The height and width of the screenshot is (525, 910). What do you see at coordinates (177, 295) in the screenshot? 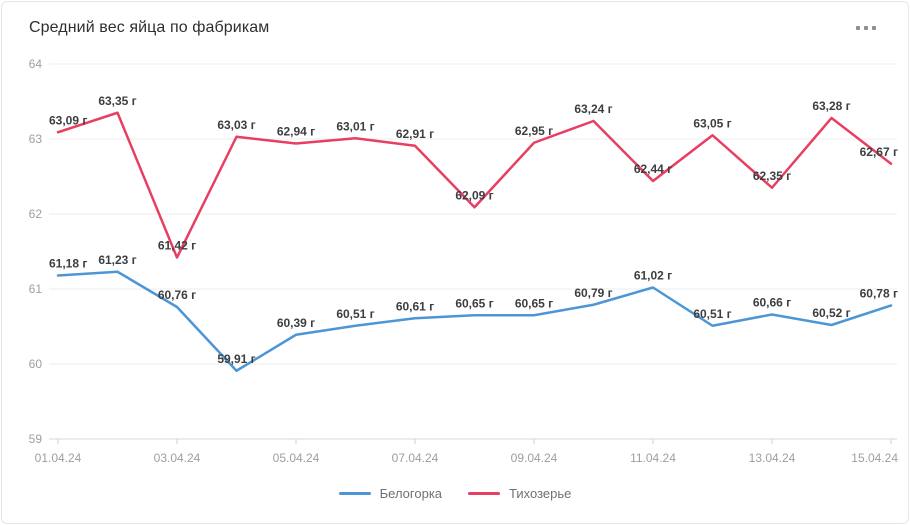
I see `data-label-series-0: 60,76 г` at bounding box center [177, 295].